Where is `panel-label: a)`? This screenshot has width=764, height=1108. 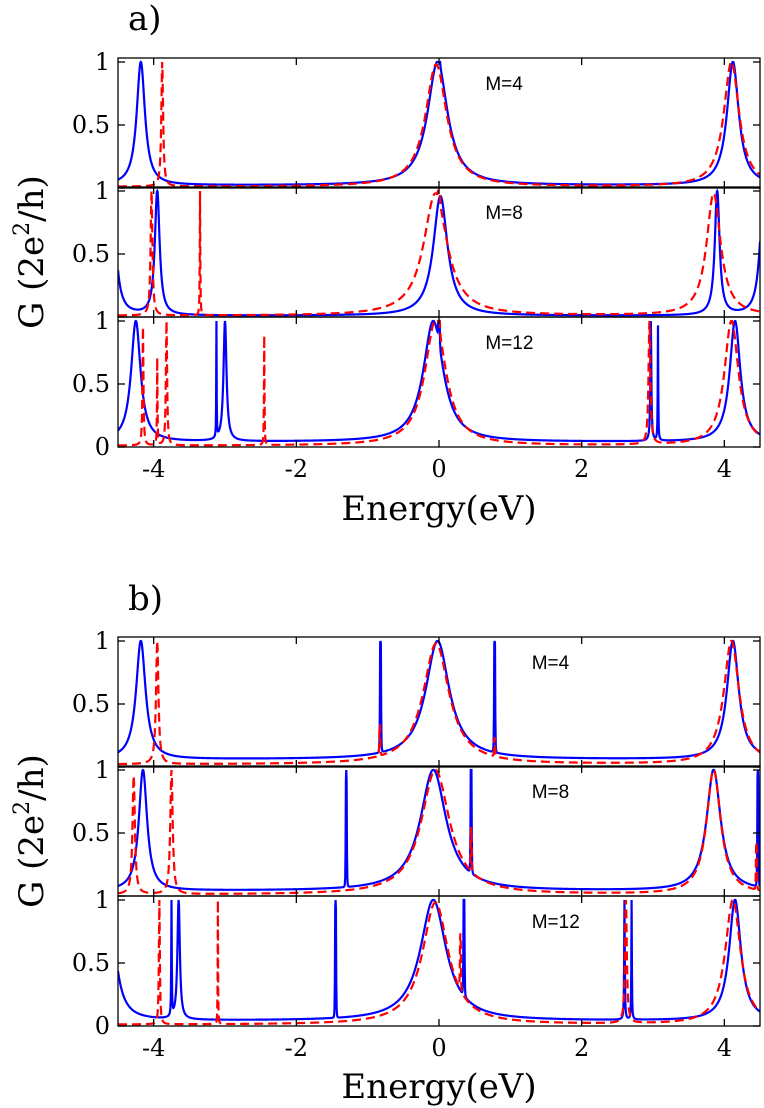 panel-label: a) is located at coordinates (145, 19).